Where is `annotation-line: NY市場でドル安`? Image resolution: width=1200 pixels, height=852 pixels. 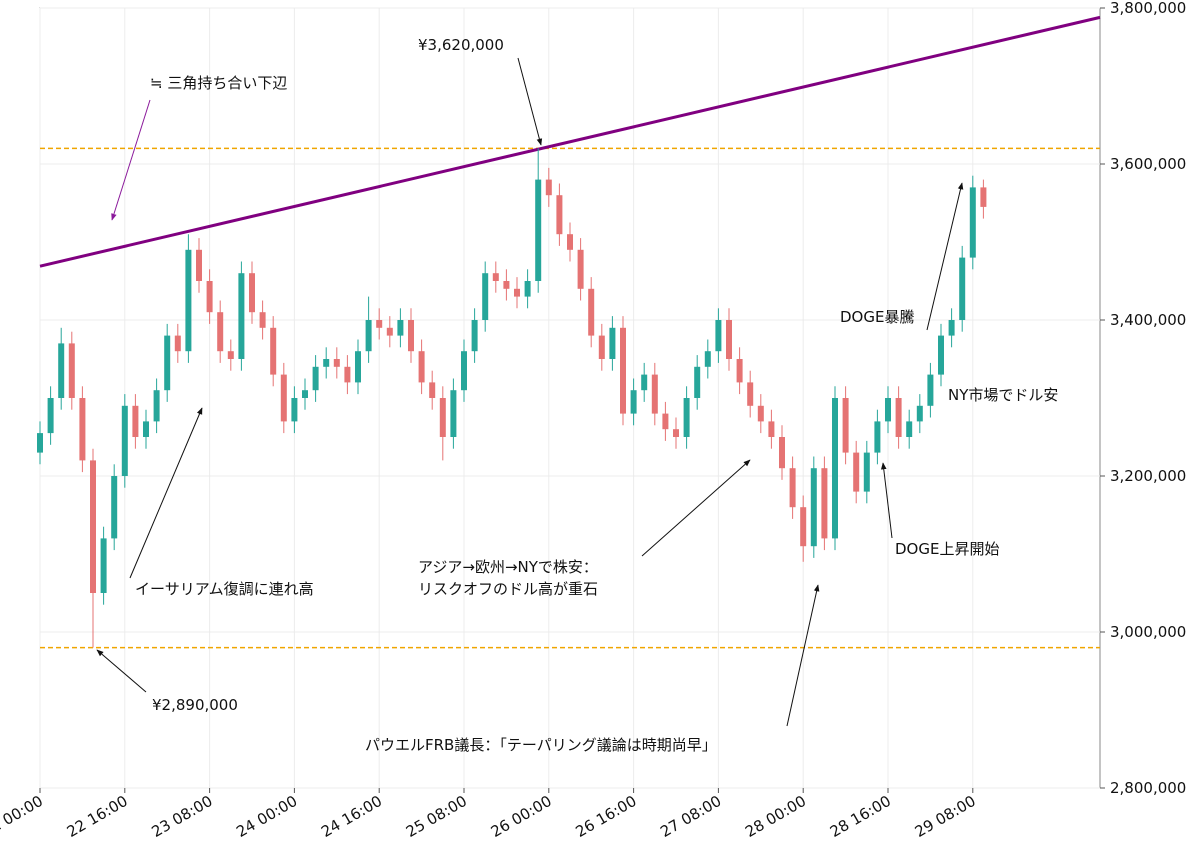 annotation-line: NY市場でドル安 is located at coordinates (1003, 395).